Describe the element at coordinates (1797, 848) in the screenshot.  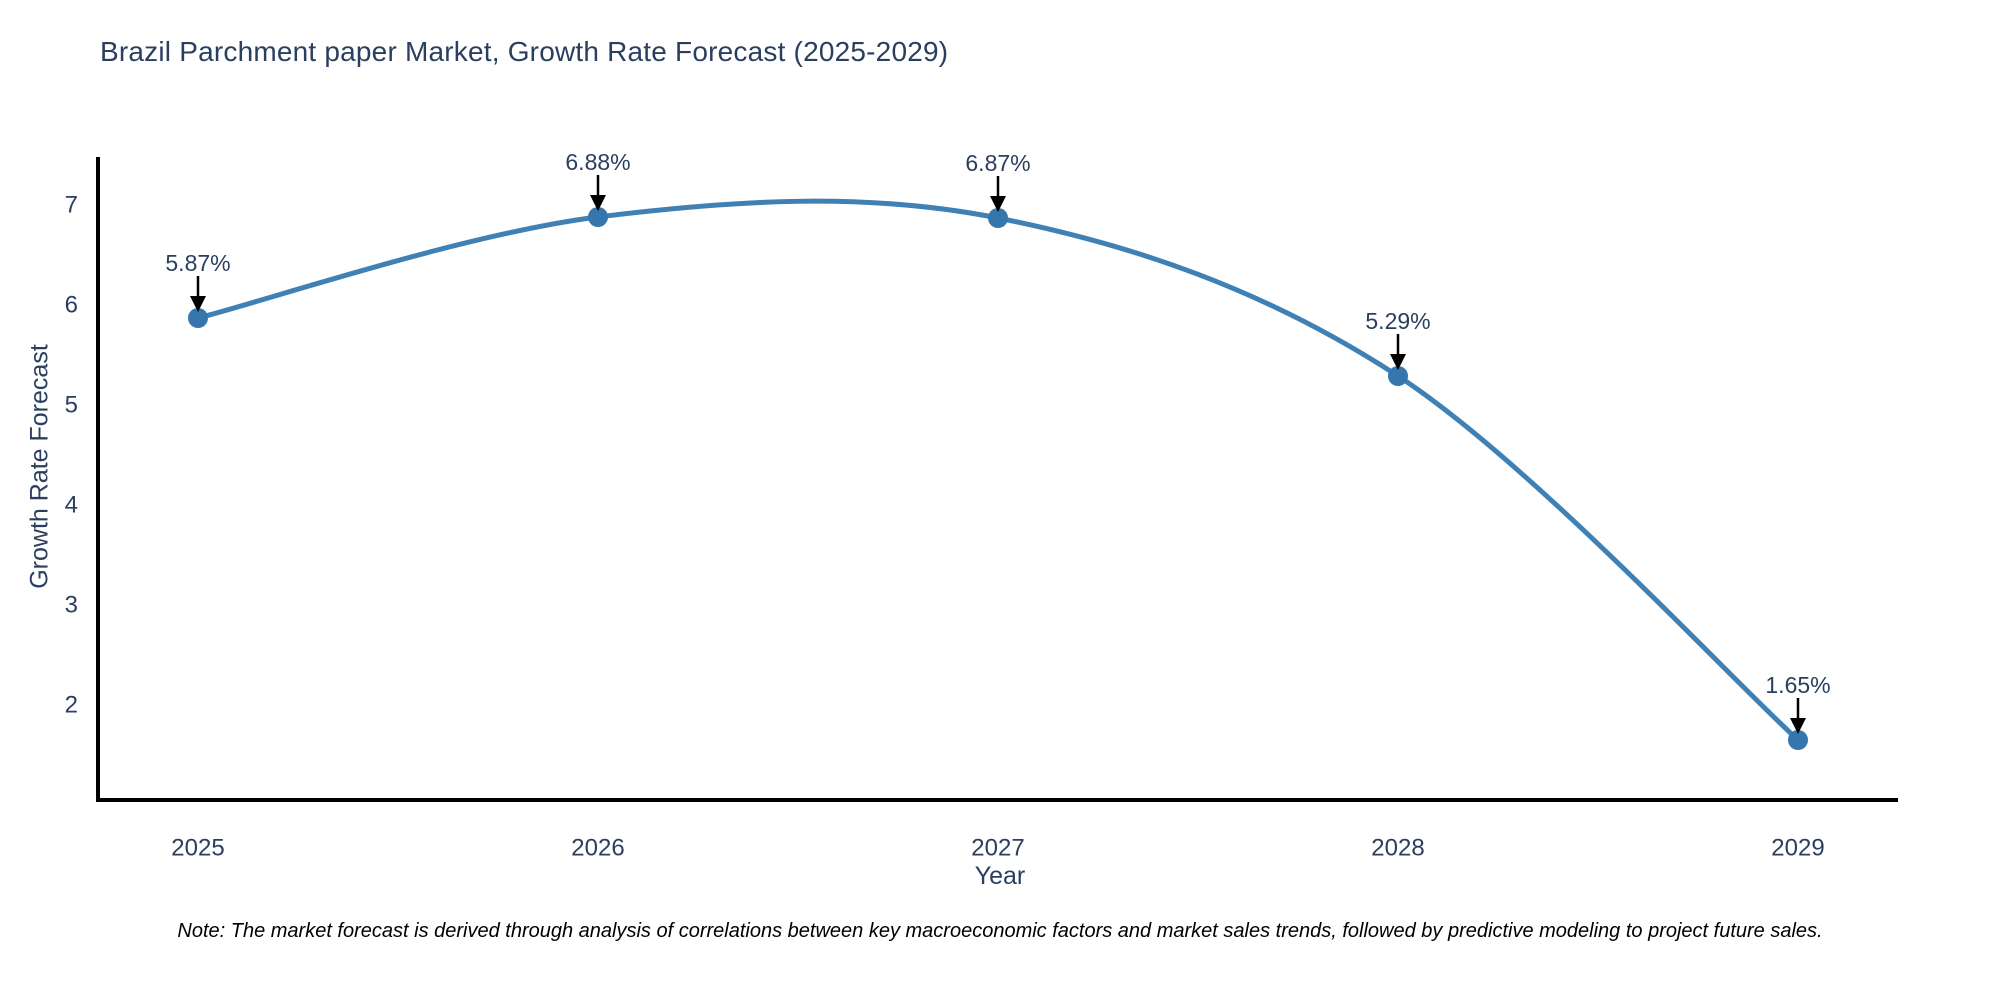
I see `x-tick-label: 2029` at that location.